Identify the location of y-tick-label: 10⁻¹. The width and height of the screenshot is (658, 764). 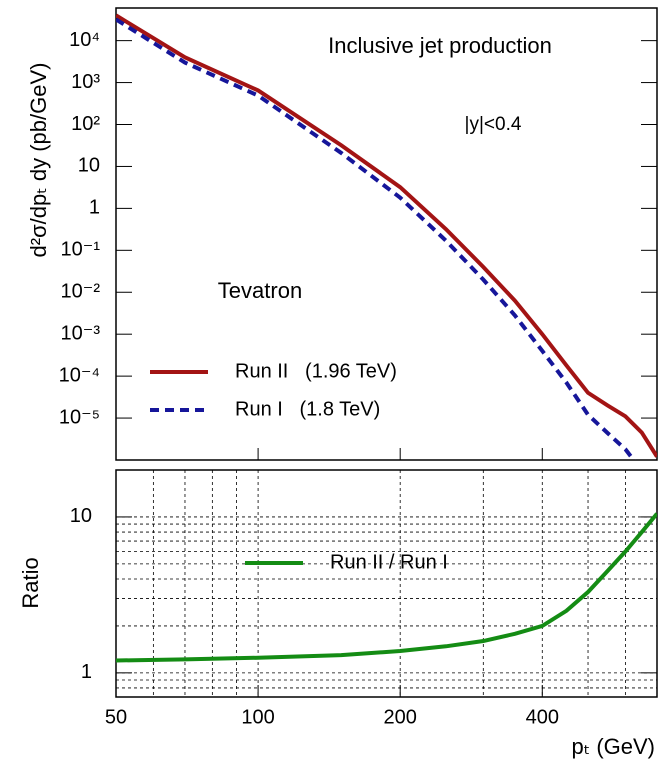
(81, 250).